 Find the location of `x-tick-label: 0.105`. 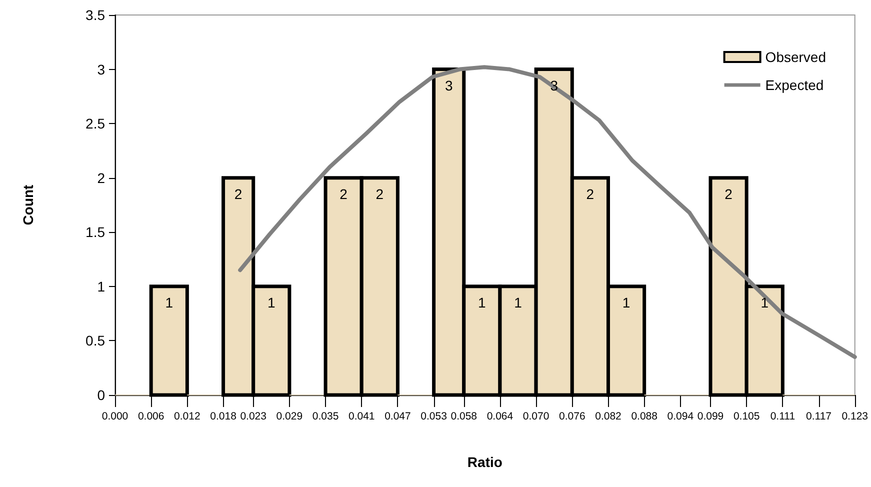

x-tick-label: 0.105 is located at coordinates (746, 416).